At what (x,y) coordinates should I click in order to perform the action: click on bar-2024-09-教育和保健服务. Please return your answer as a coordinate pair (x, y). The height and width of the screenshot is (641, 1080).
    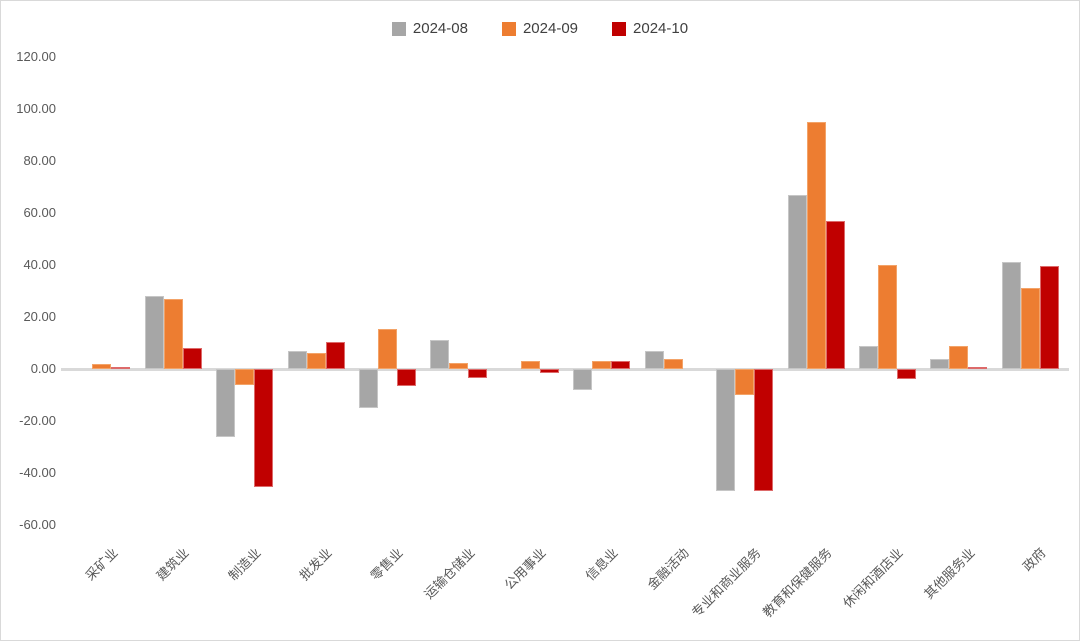
    Looking at the image, I should click on (816, 245).